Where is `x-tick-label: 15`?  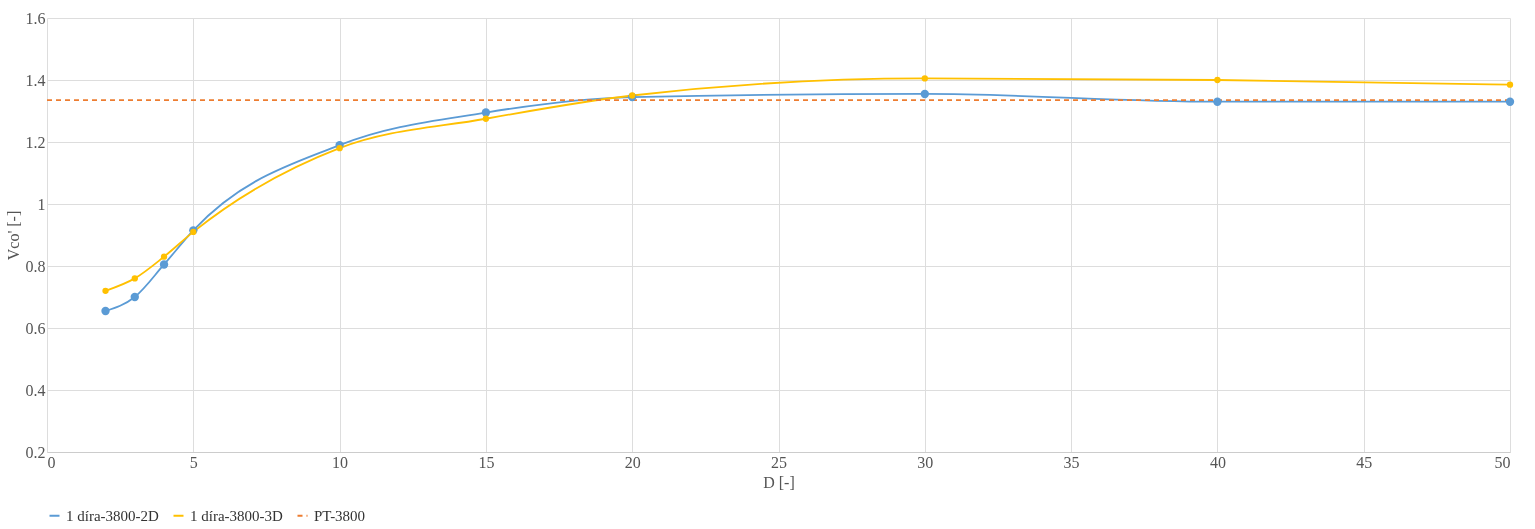
x-tick-label: 15 is located at coordinates (486, 462).